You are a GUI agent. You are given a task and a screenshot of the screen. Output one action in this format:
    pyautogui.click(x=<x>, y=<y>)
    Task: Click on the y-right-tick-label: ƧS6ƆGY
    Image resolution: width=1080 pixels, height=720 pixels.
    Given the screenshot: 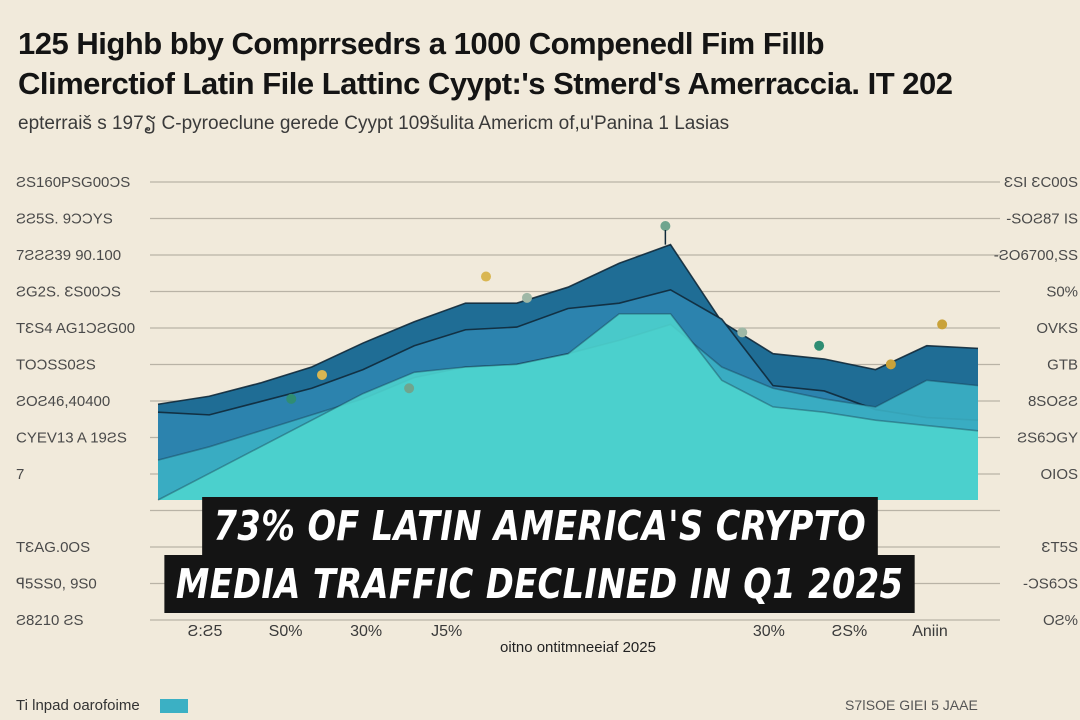 What is the action you would take?
    pyautogui.click(x=1047, y=438)
    